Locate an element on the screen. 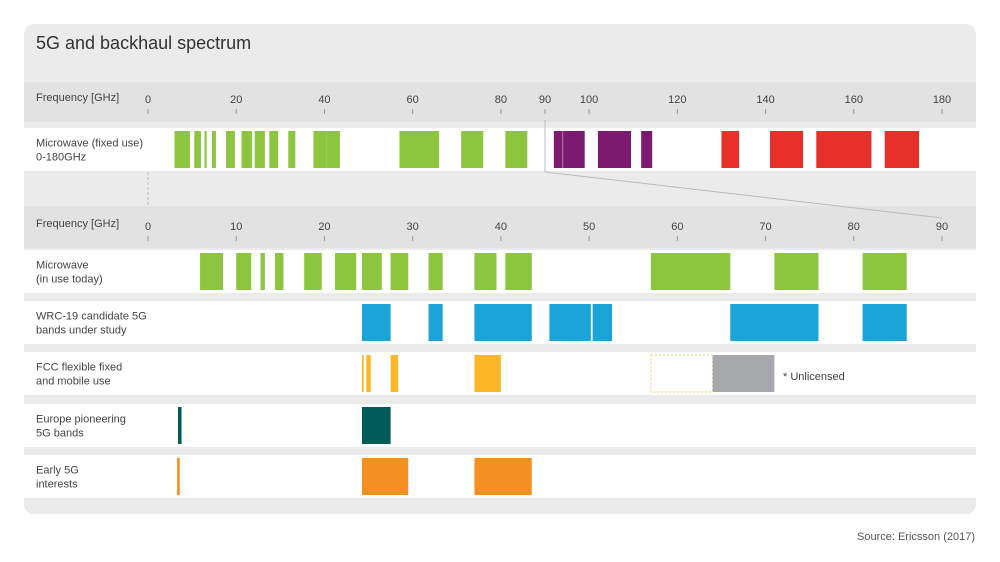 The height and width of the screenshot is (562, 1000). row-label: Microwave is located at coordinates (62, 266).